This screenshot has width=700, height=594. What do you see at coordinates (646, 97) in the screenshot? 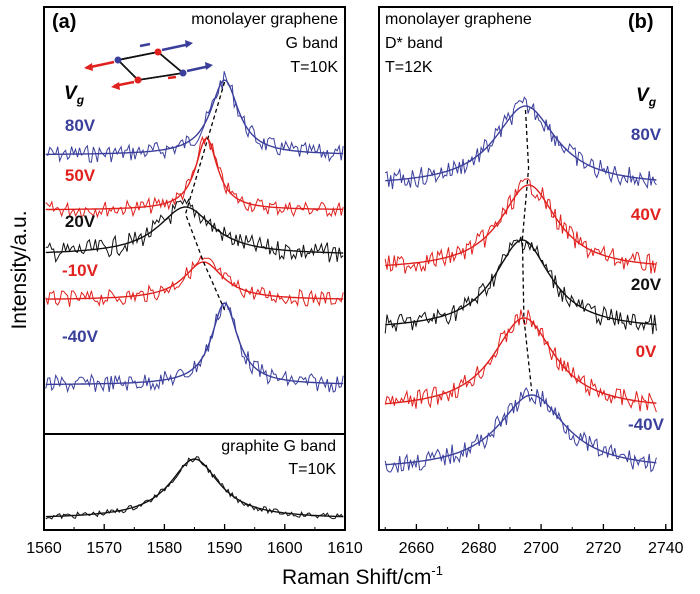
I see `panel-b-vg-label: Vg` at bounding box center [646, 97].